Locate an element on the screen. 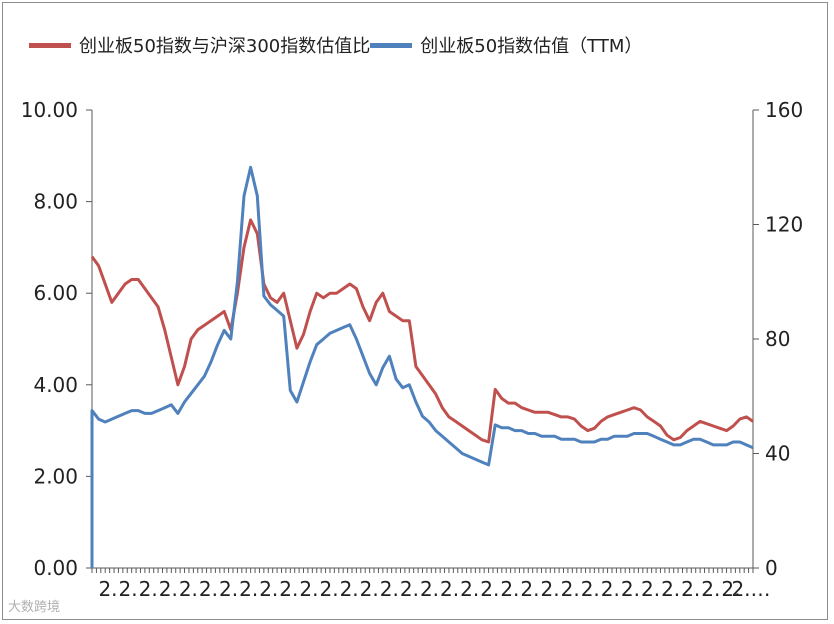  y-left-tick-label: 10.00 is located at coordinates (49, 110).